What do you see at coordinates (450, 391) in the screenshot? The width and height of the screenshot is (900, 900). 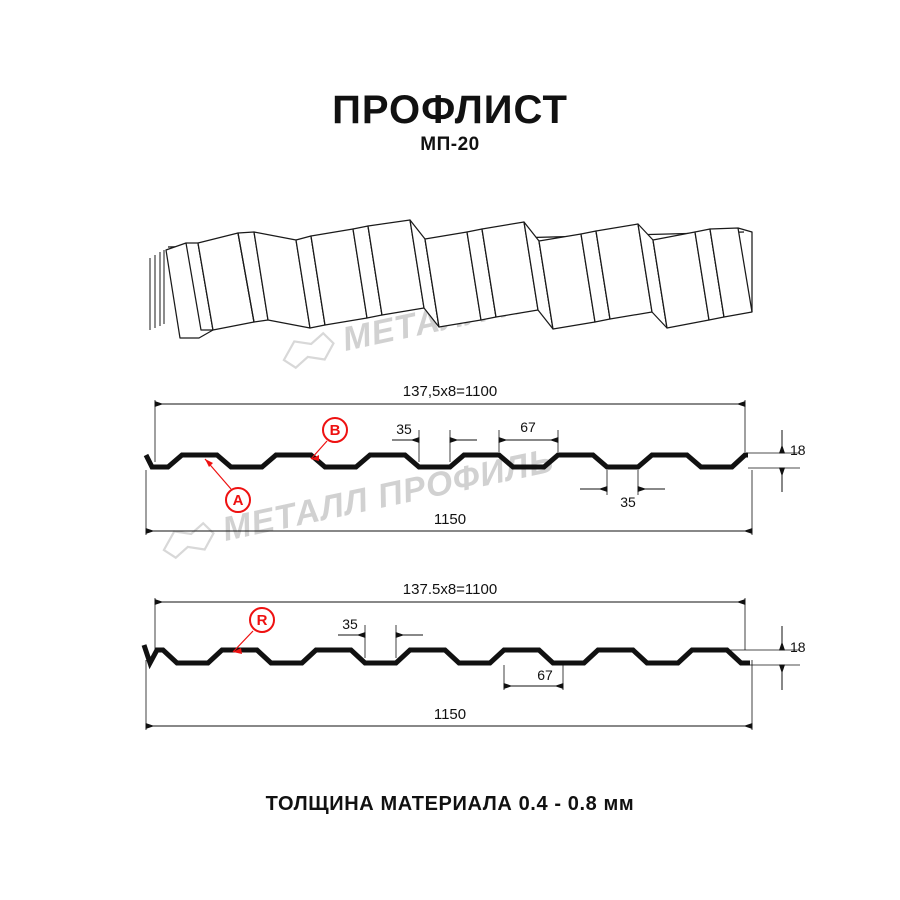 I see `dim-pitch-total-top: 137,5x8=1100` at bounding box center [450, 391].